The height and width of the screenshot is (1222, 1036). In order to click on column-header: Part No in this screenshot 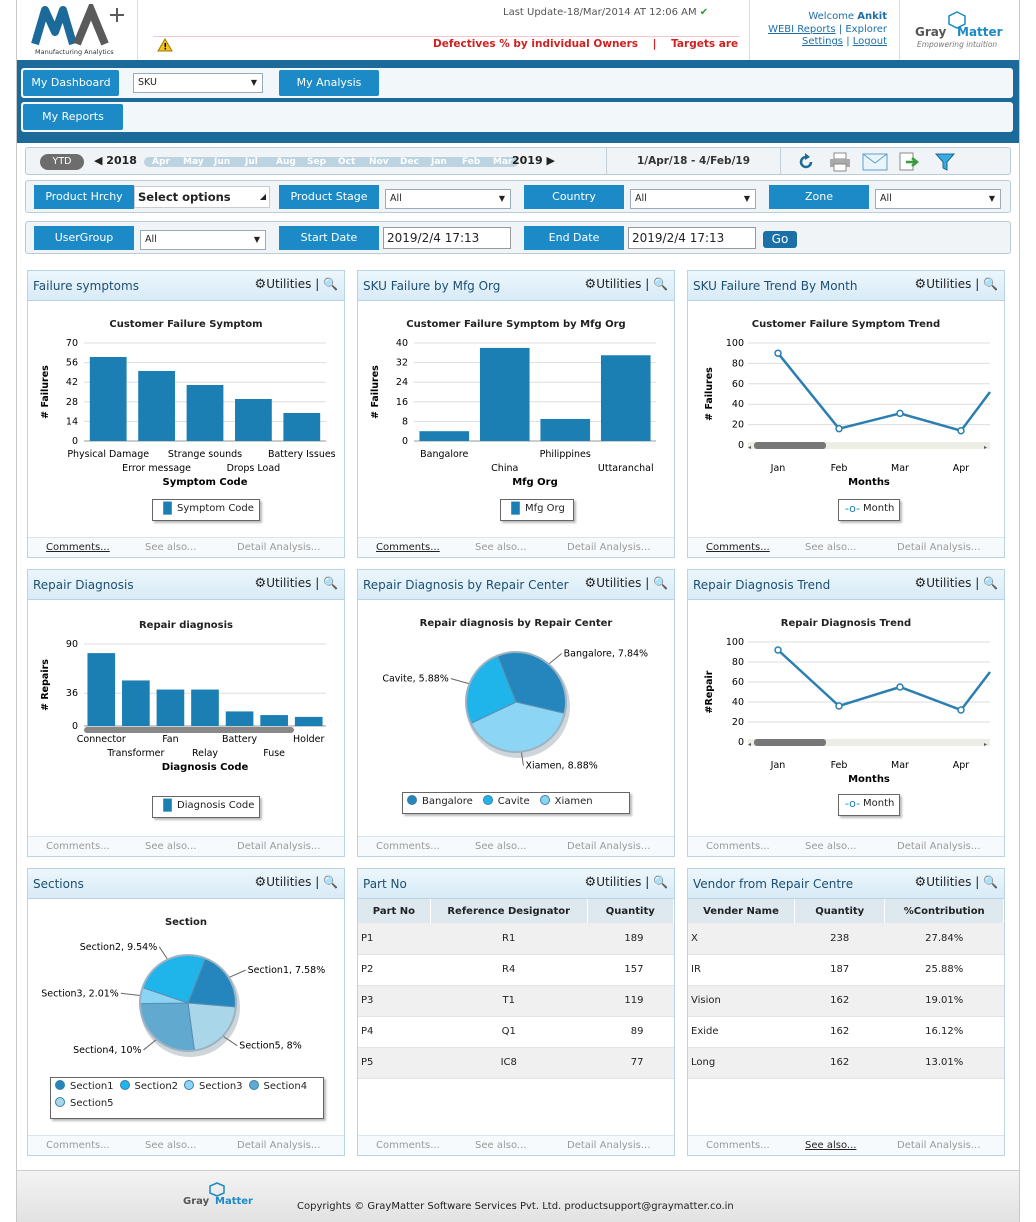, I will do `click(394, 911)`.